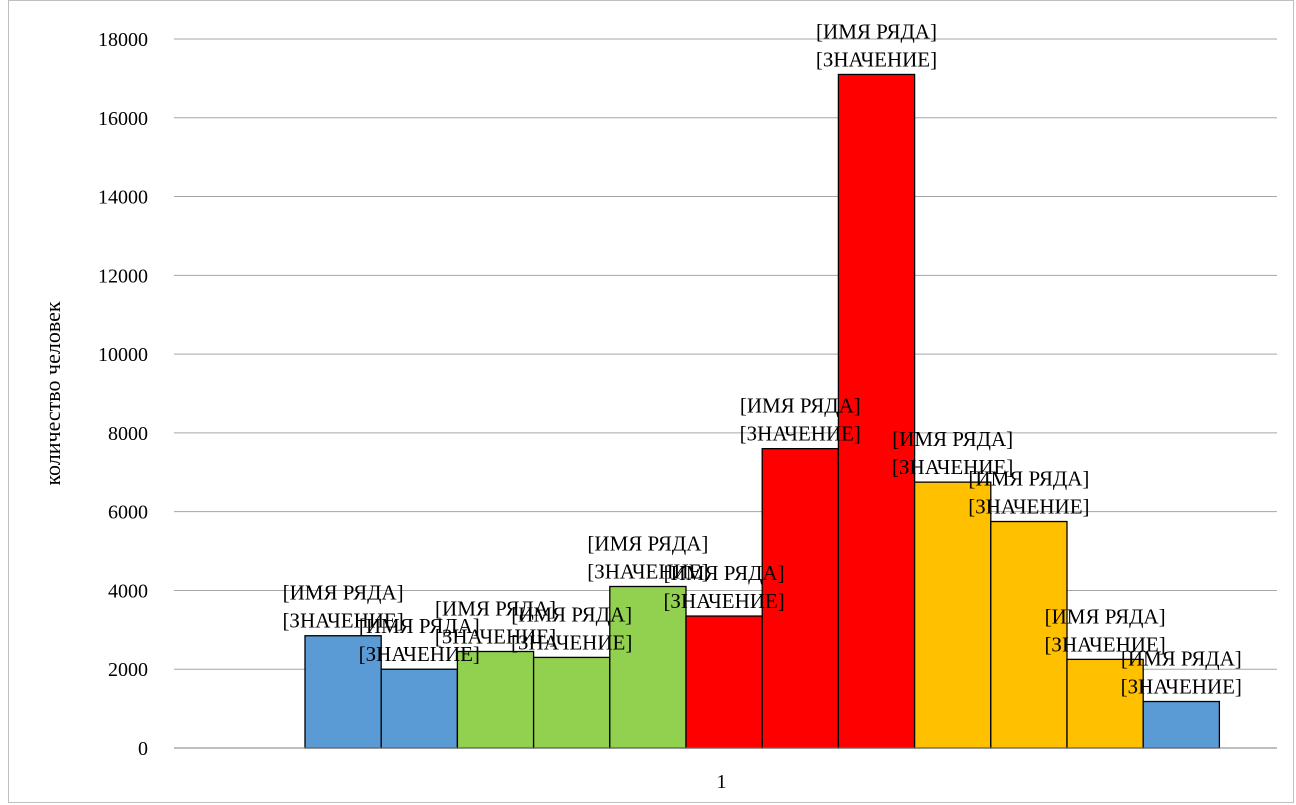 This screenshot has height=805, width=1296. I want to click on y-tick-label: 0, so click(143, 749).